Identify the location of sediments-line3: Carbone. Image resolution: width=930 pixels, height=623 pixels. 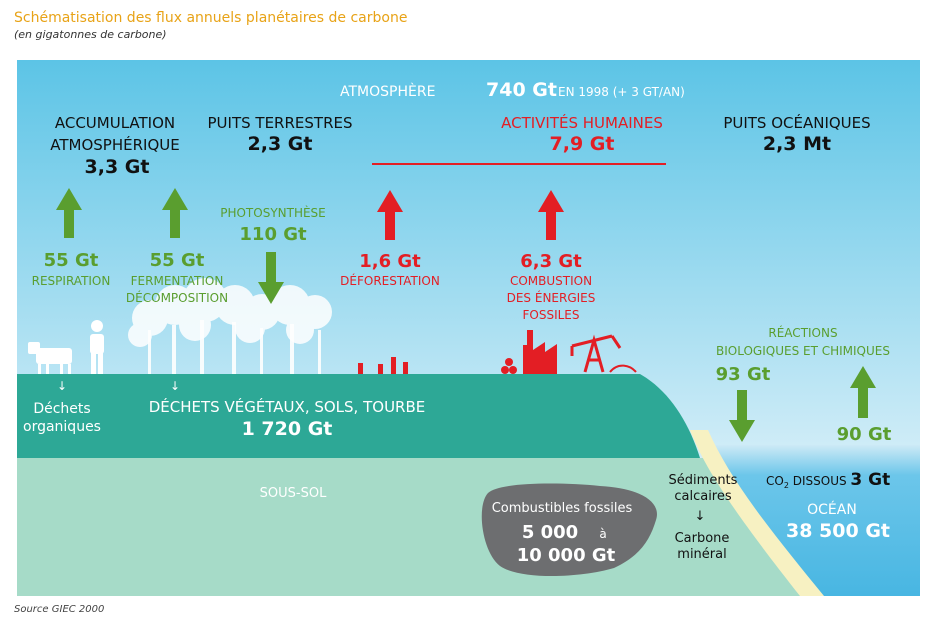
(702, 538).